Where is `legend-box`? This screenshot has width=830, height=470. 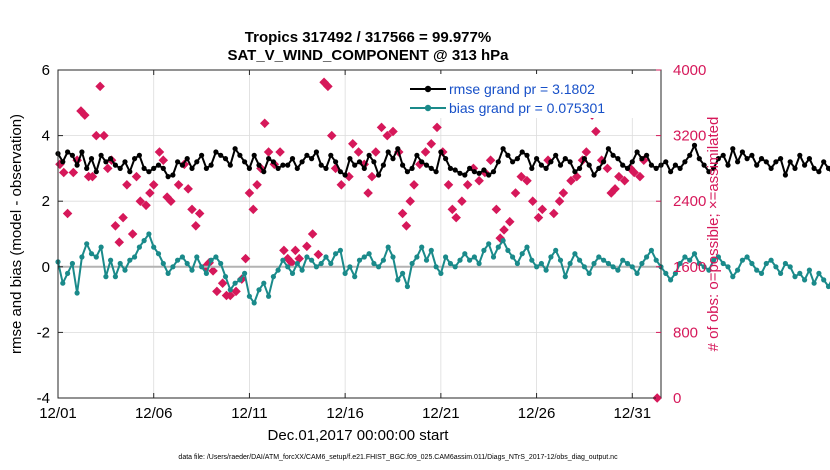 legend-box is located at coordinates (531, 96).